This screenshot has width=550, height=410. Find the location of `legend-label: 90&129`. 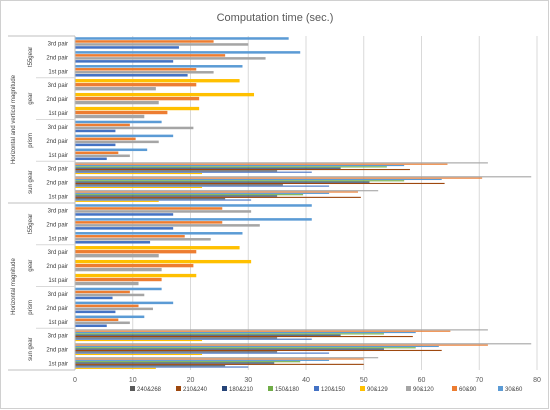

legend-label: 90&129 is located at coordinates (377, 390).